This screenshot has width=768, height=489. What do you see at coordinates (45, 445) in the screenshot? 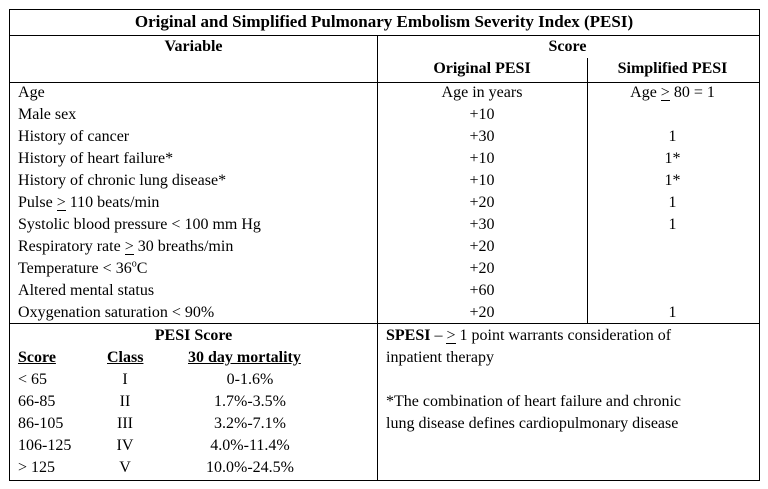
I see `pesi-score-cell: 106-125` at bounding box center [45, 445].